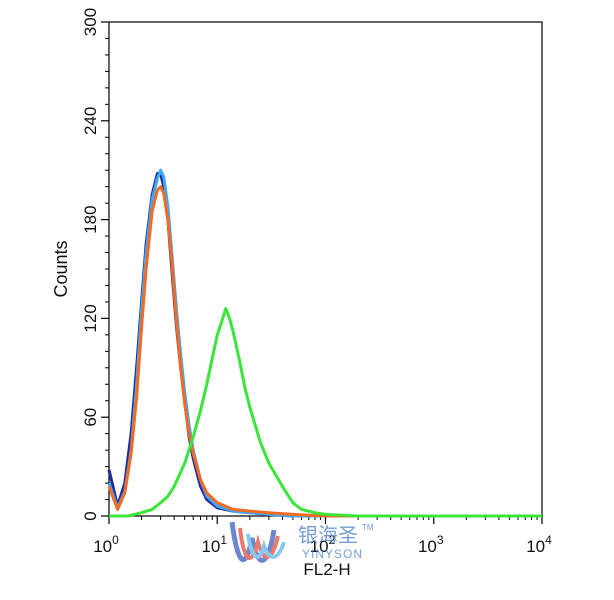 The width and height of the screenshot is (614, 600). What do you see at coordinates (106, 544) in the screenshot?
I see `x-tick-label: 10⁰` at bounding box center [106, 544].